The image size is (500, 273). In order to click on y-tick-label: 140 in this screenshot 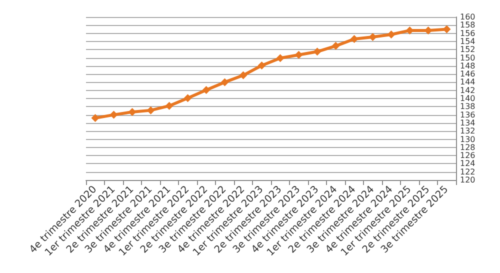, I will do `click(468, 98)`.